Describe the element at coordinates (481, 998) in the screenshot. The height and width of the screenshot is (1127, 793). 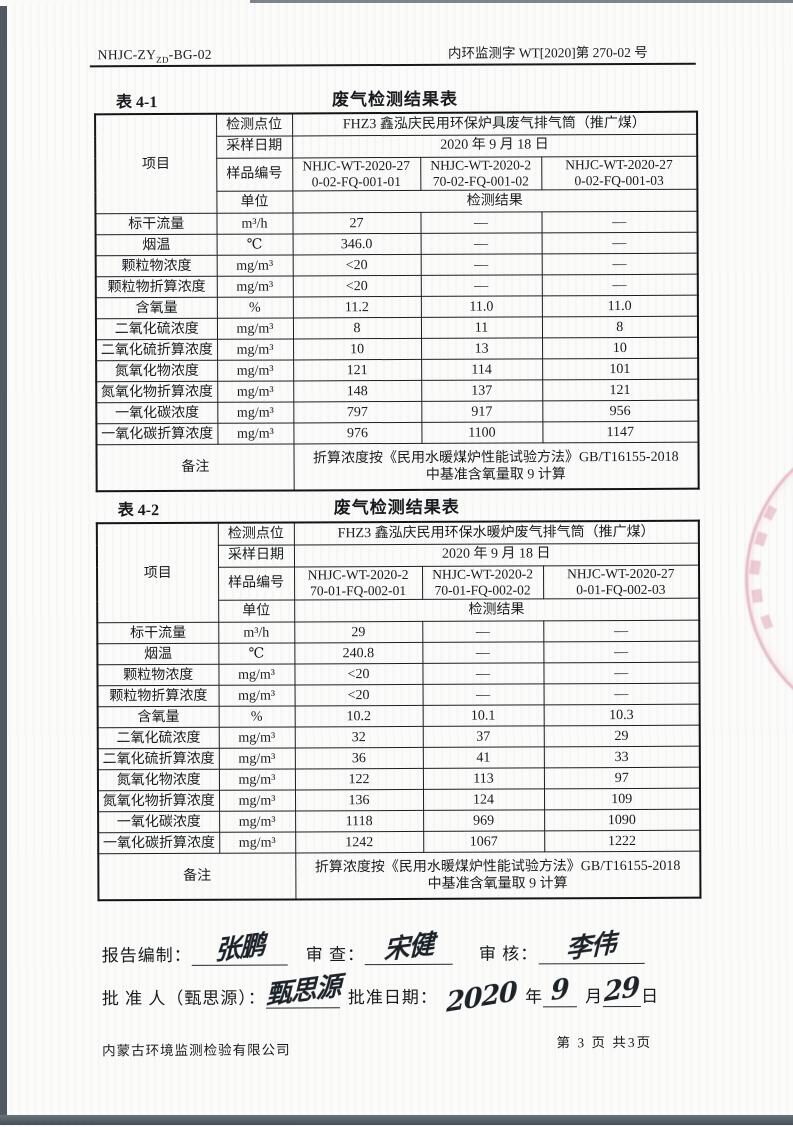
I see `approve-date-year: 2020` at that location.